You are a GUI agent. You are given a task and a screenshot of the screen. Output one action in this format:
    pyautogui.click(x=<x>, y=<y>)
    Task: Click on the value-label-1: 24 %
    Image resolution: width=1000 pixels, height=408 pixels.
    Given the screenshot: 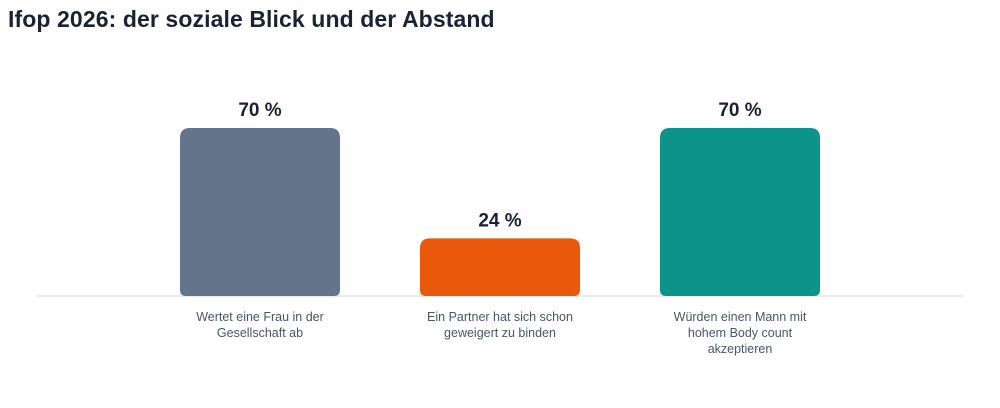 What is the action you would take?
    pyautogui.click(x=499, y=220)
    